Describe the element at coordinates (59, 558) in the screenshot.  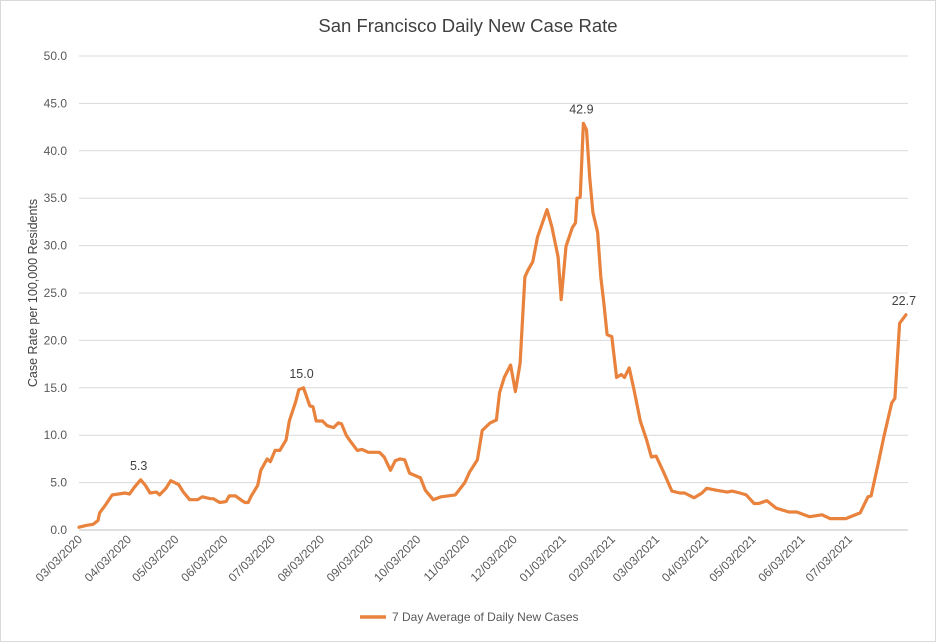
I see `x-tick-label: 03/03/2020` at that location.